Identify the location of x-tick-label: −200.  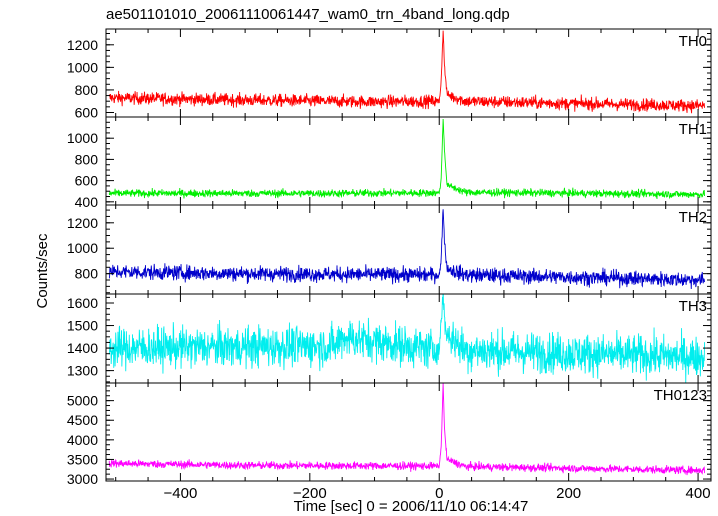
(310, 493).